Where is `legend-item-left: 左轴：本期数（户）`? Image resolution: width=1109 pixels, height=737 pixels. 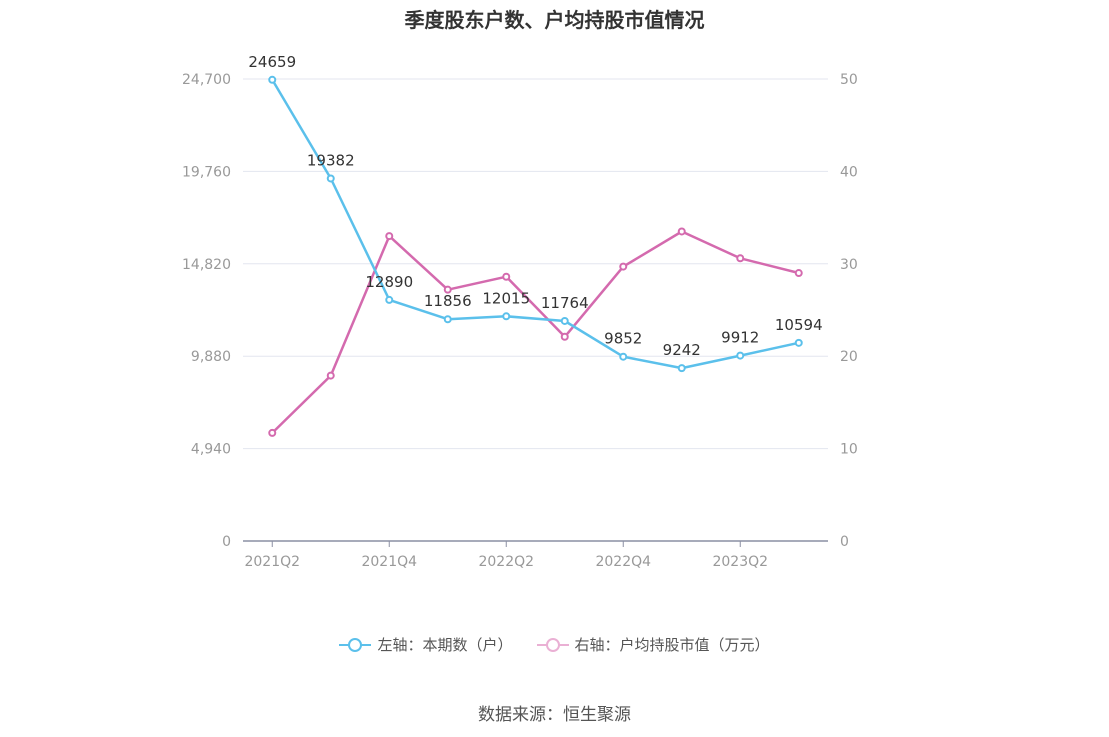
legend-item-left: 左轴：本期数（户） is located at coordinates (426, 644).